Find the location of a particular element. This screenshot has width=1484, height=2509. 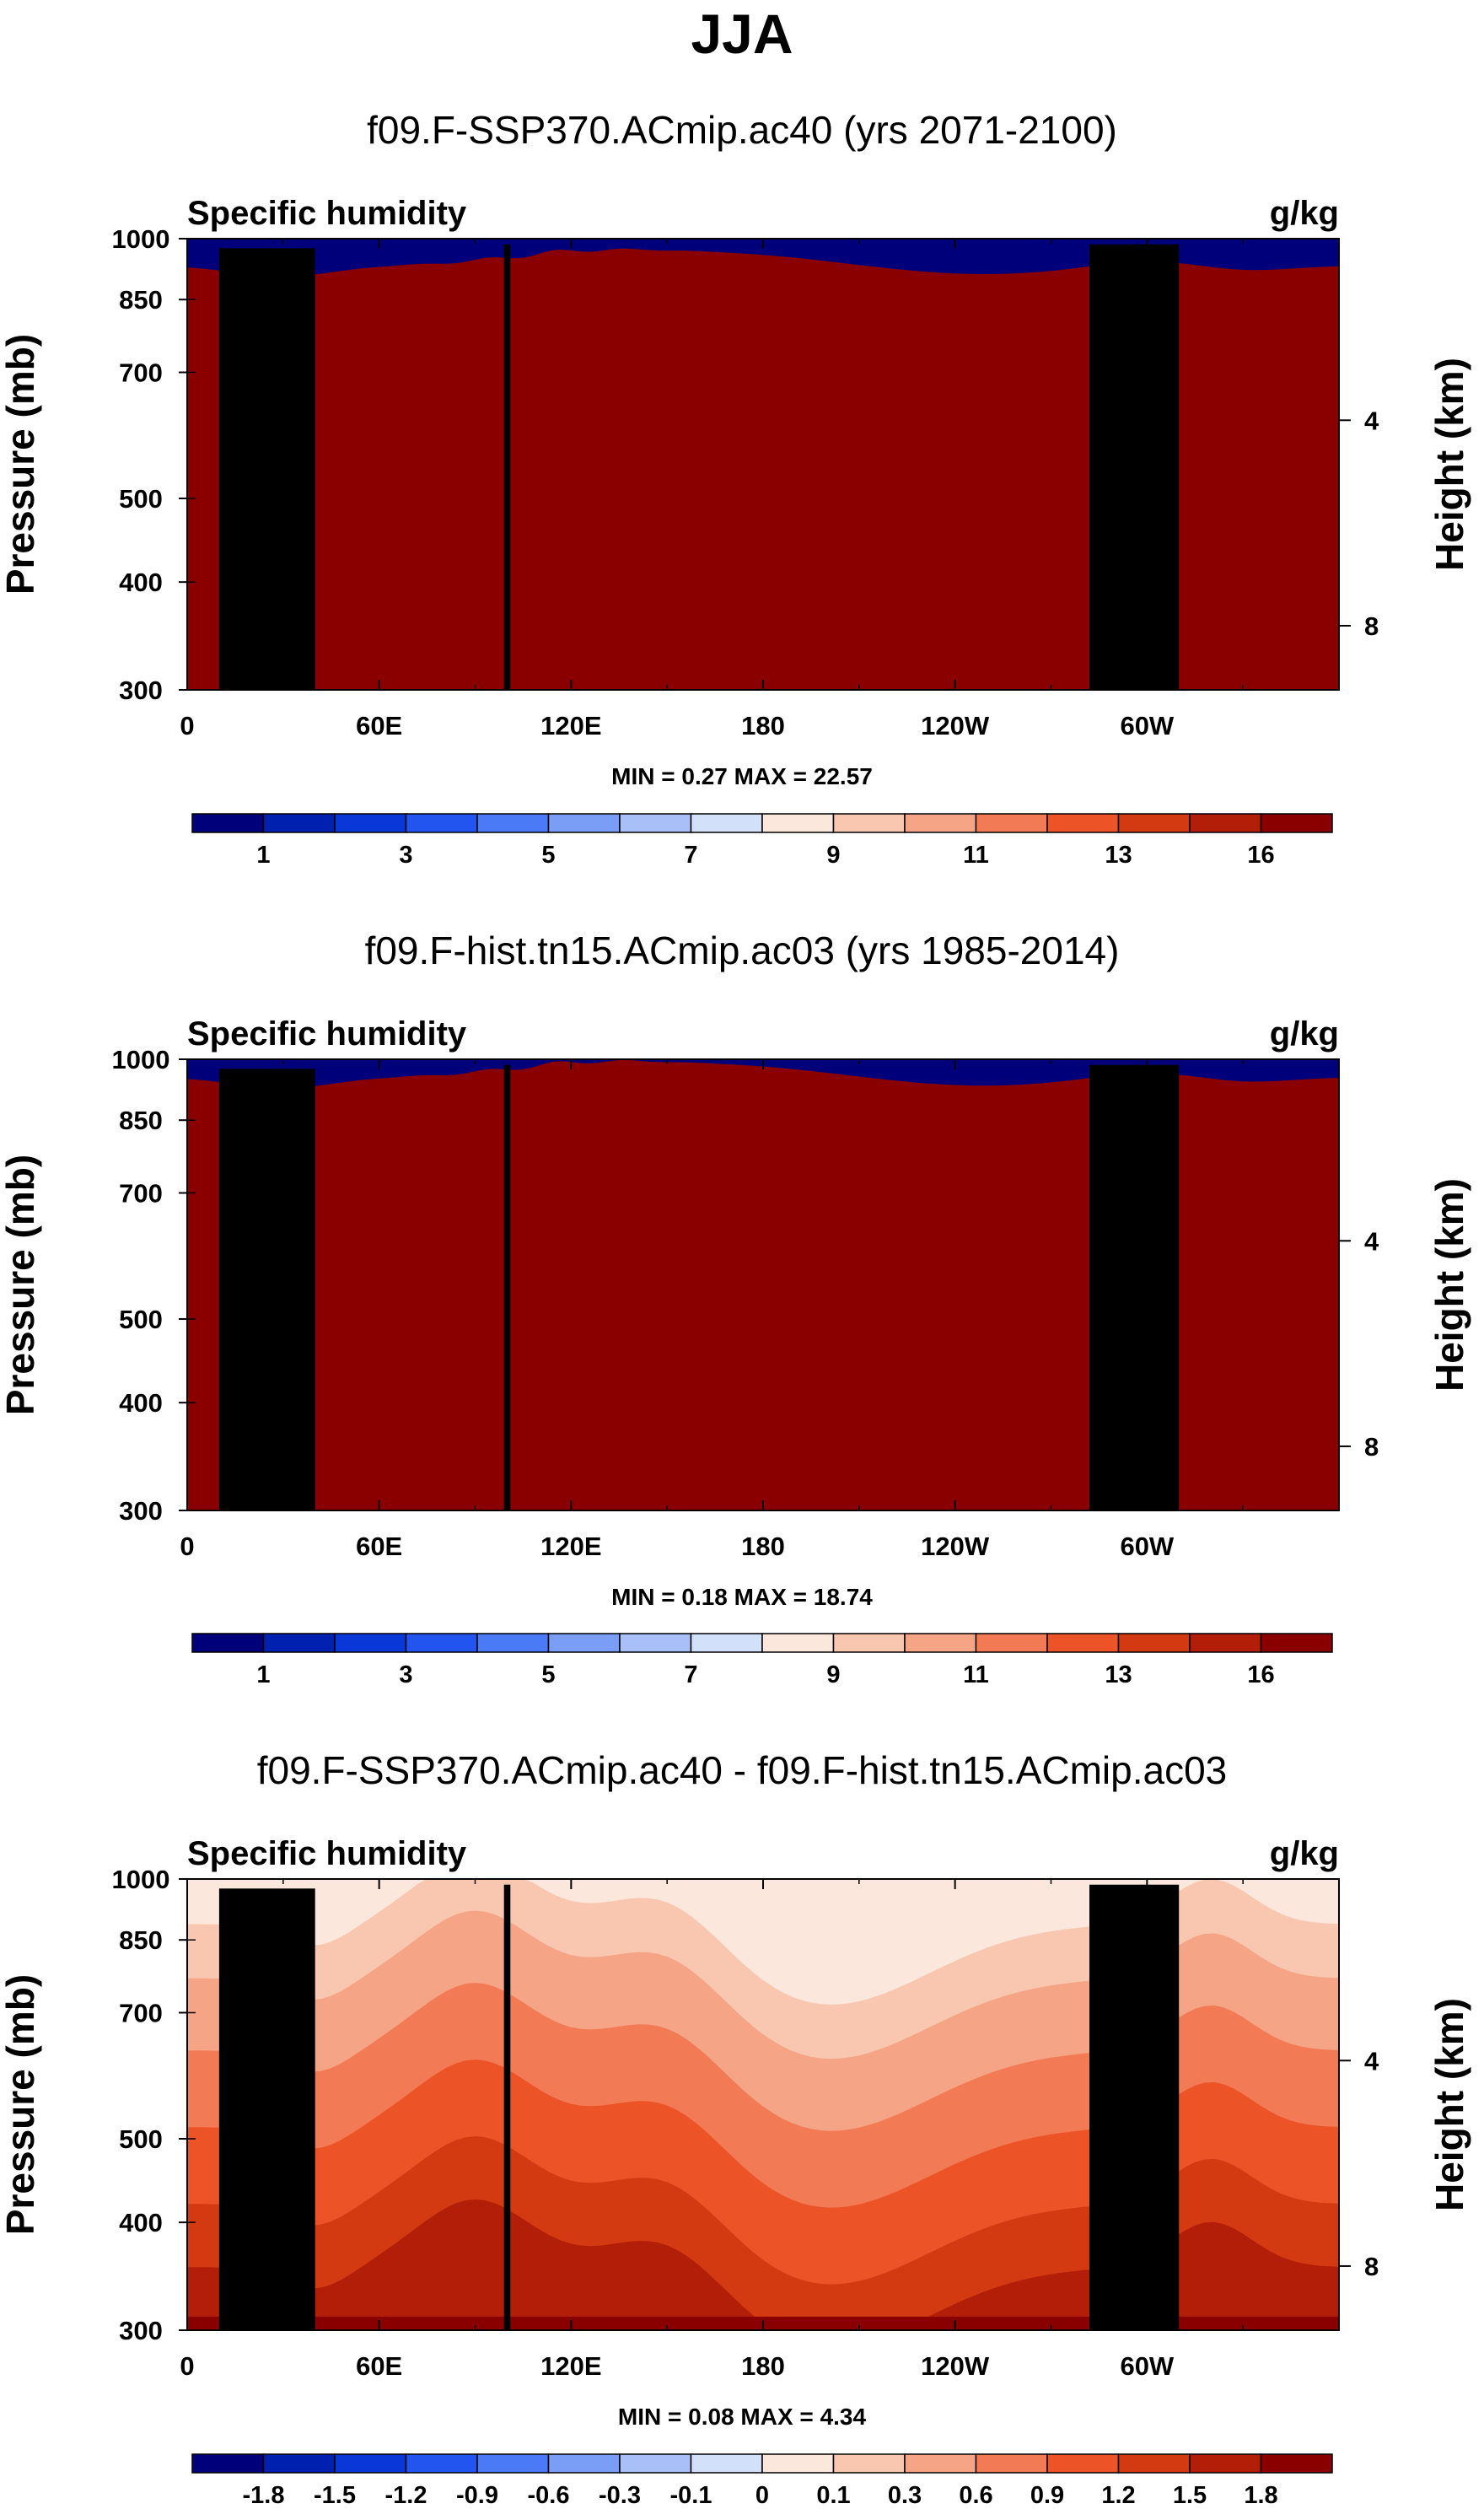

colorbar-label: 1.2 is located at coordinates (1118, 2495).